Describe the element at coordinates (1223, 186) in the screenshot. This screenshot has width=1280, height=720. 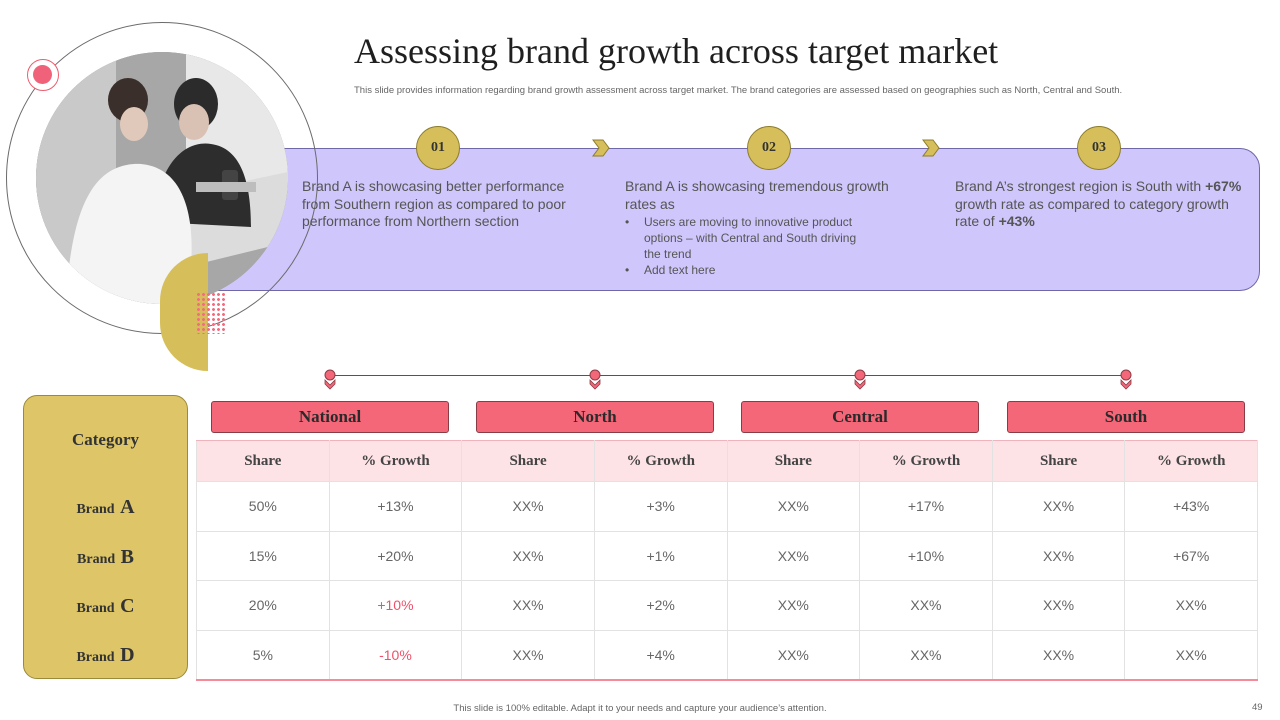
I see `step-03-bold-a: +67%` at that location.